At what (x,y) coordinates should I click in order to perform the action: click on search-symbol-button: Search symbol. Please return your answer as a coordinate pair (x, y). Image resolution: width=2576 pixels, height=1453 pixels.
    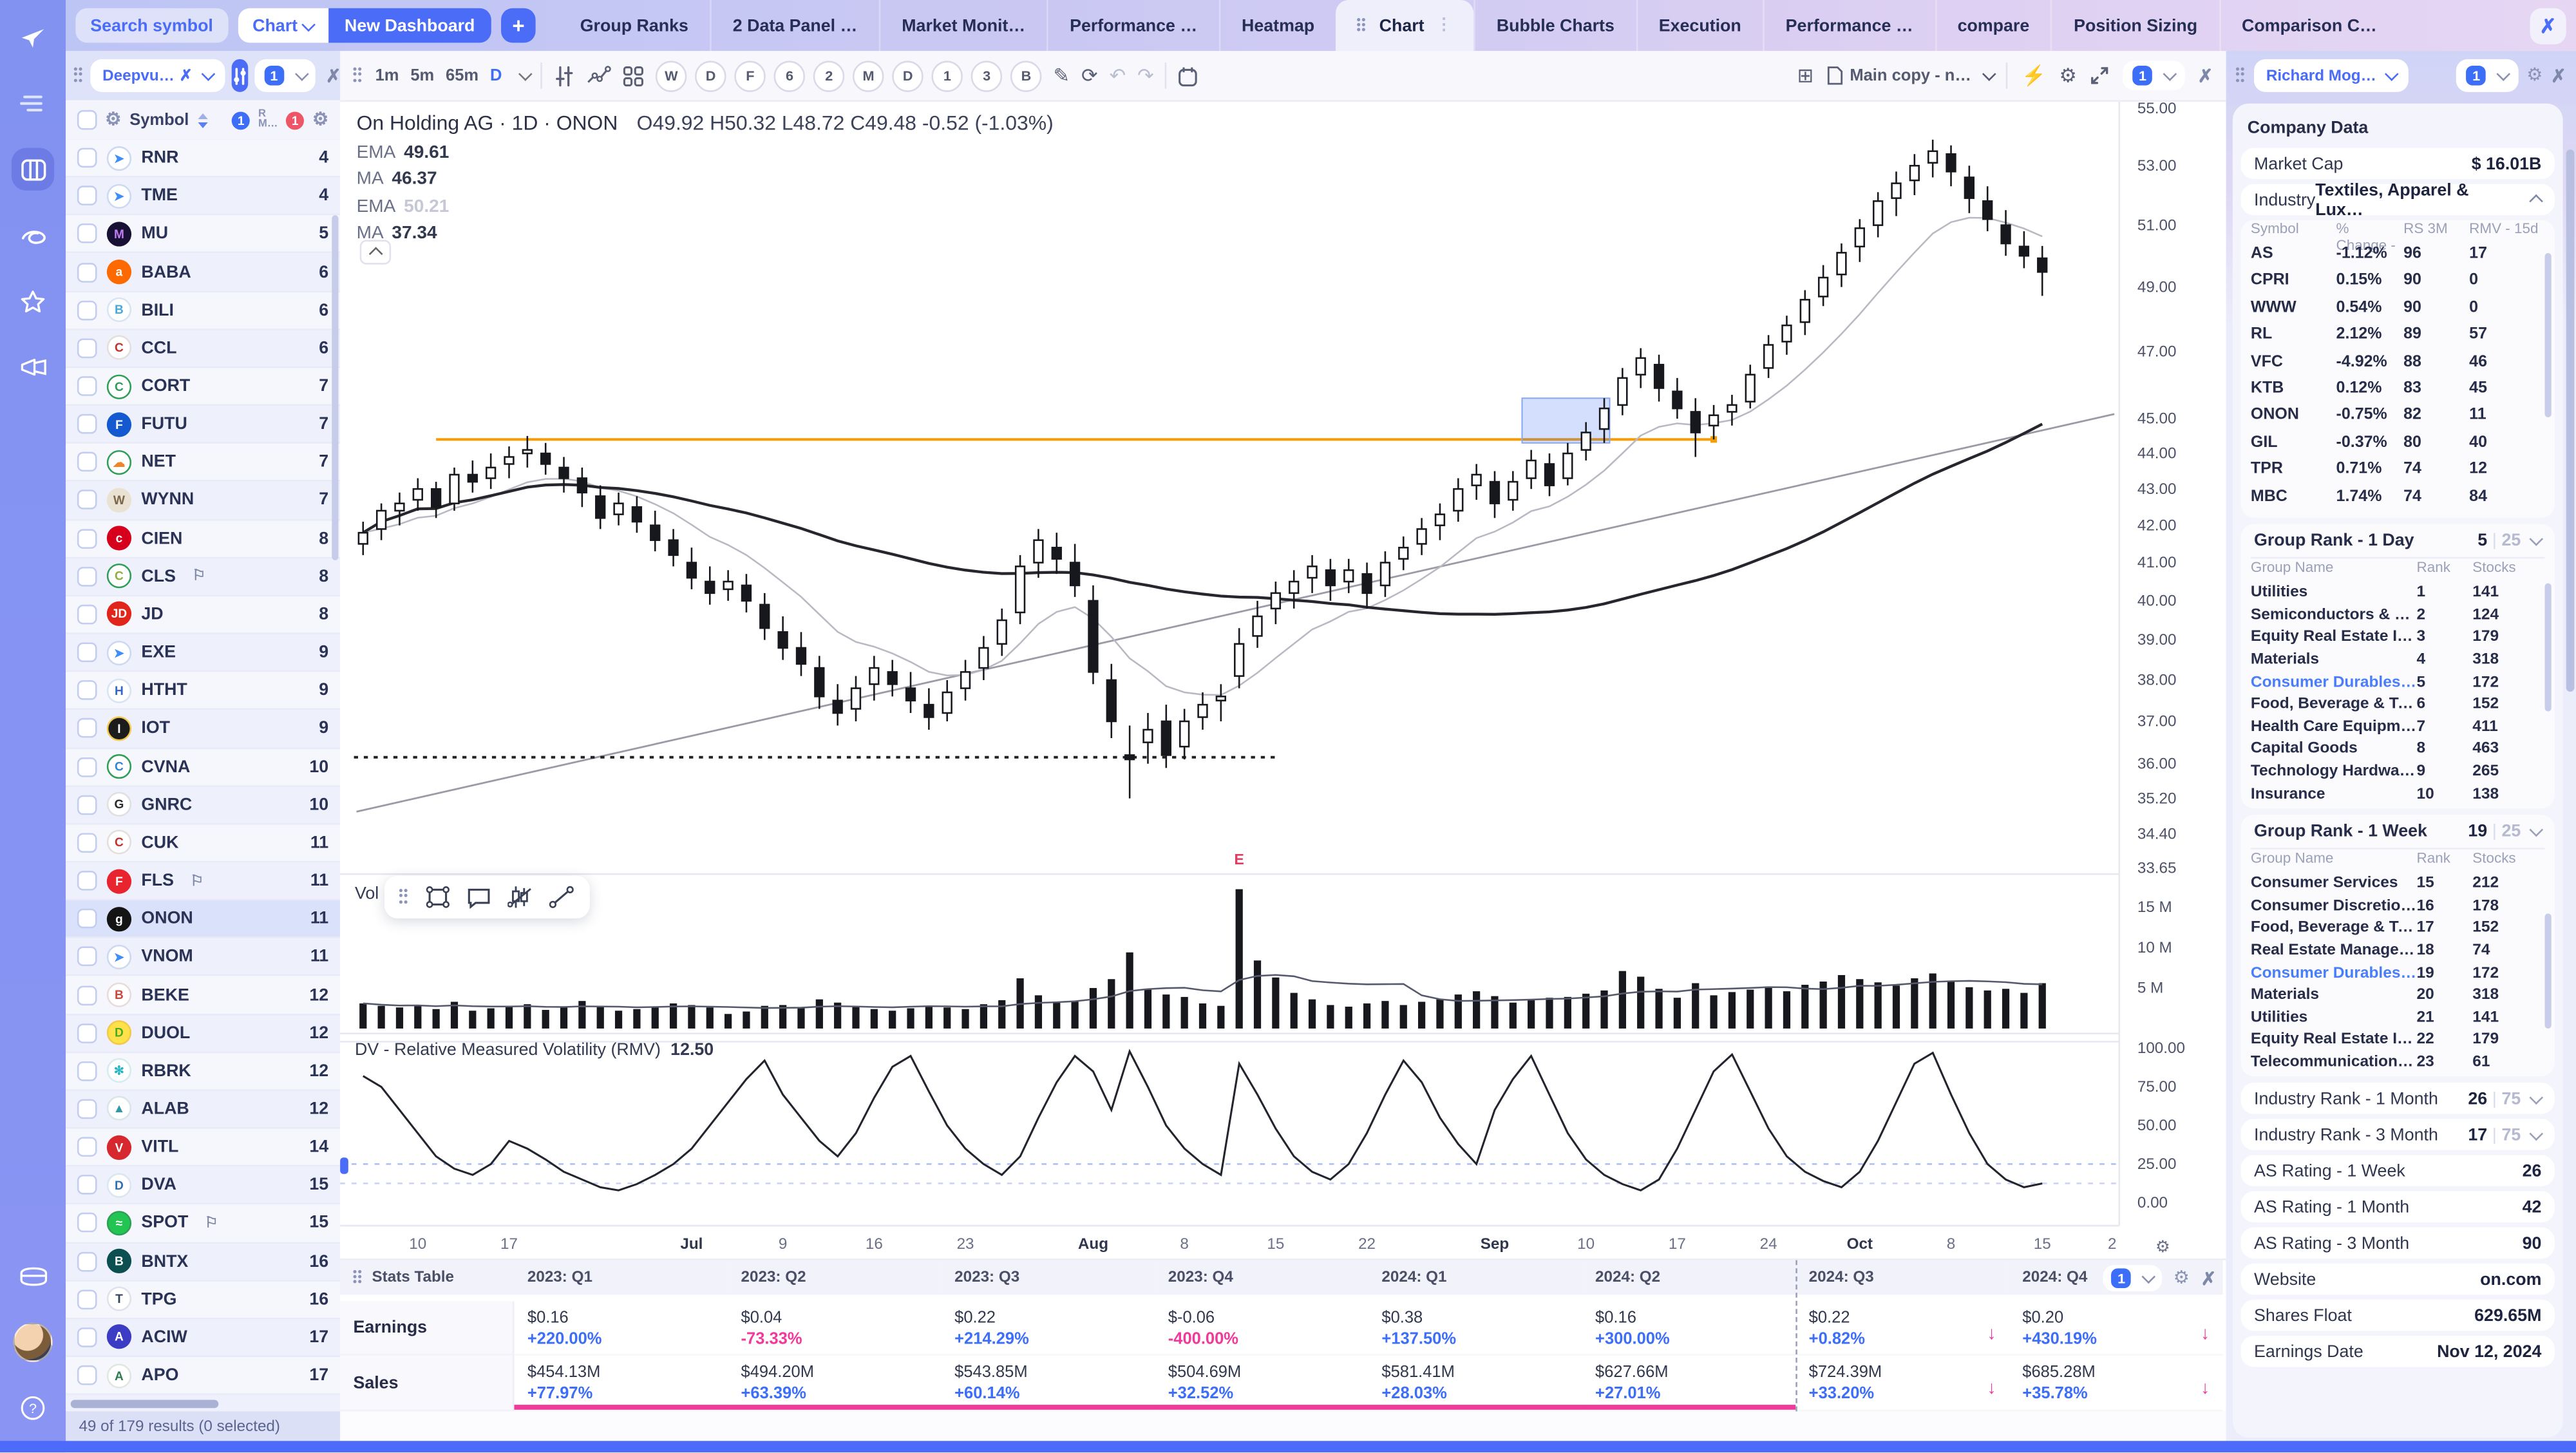
    Looking at the image, I should click on (151, 25).